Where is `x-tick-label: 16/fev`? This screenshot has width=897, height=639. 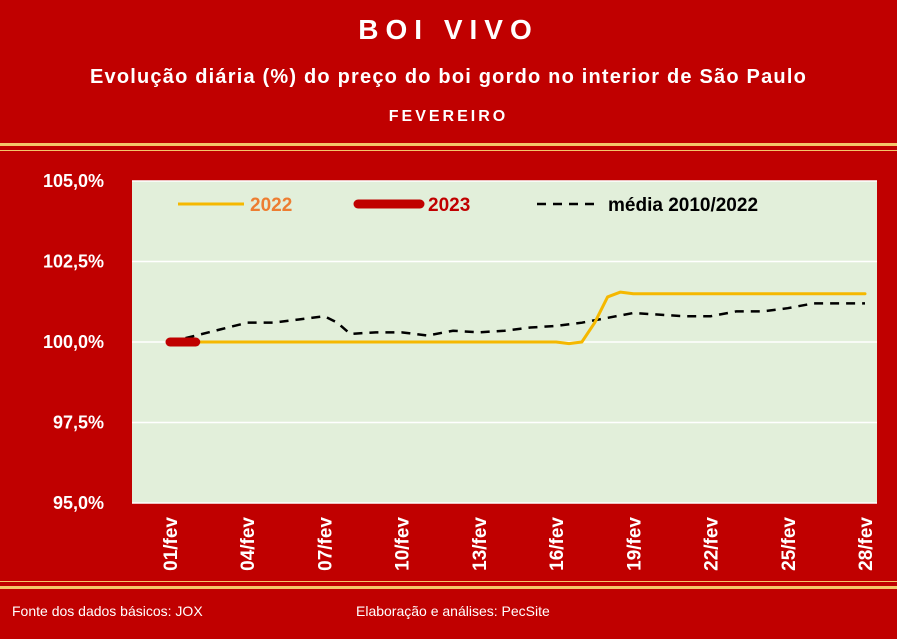
x-tick-label: 16/fev is located at coordinates (557, 544).